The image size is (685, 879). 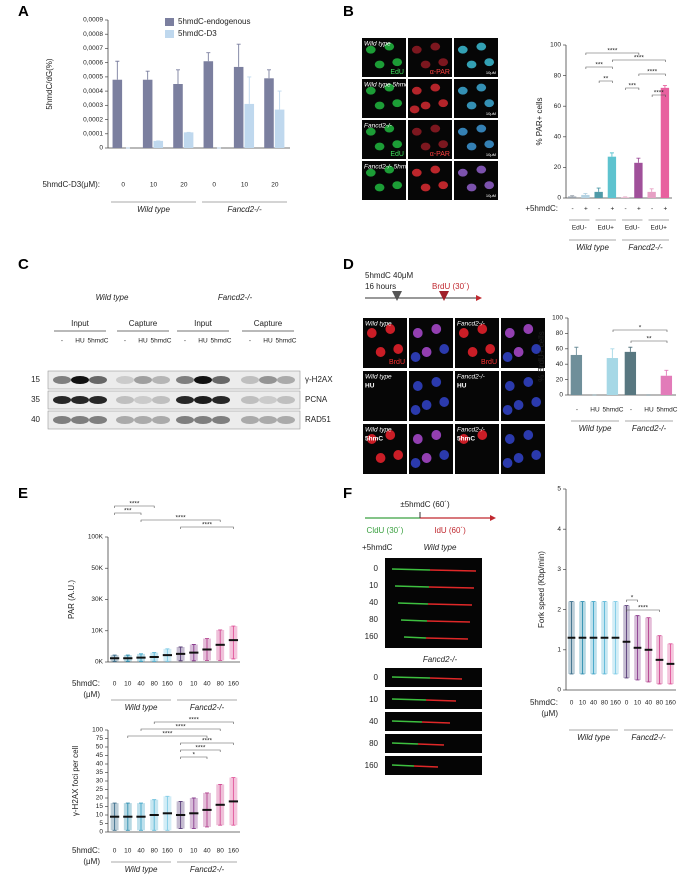 What do you see at coordinates (440, 154) in the screenshot?
I see `channel-label: α-PAR` at bounding box center [440, 154].